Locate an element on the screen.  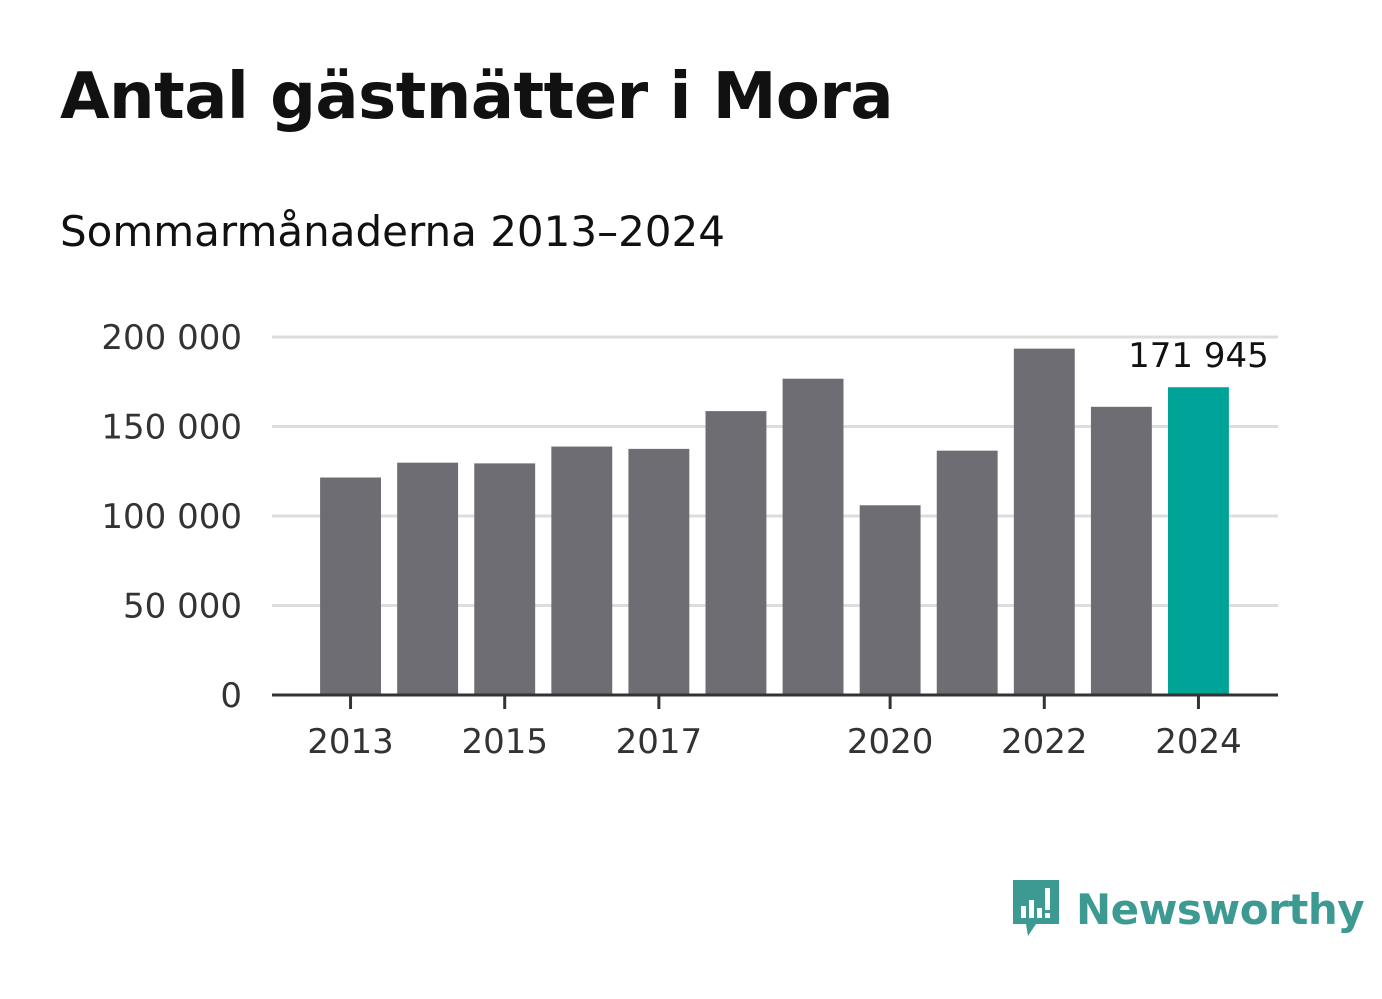
x-tick-label: 2013 is located at coordinates (350, 742).